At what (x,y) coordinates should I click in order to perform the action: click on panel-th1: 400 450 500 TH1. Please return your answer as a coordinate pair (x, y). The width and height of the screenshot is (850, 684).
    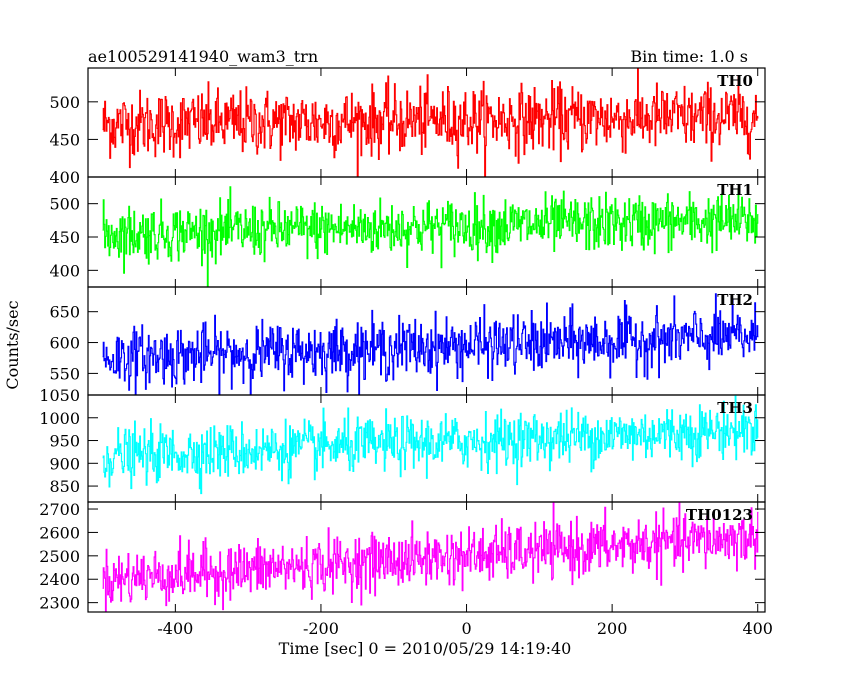
    Looking at the image, I should click on (407, 232).